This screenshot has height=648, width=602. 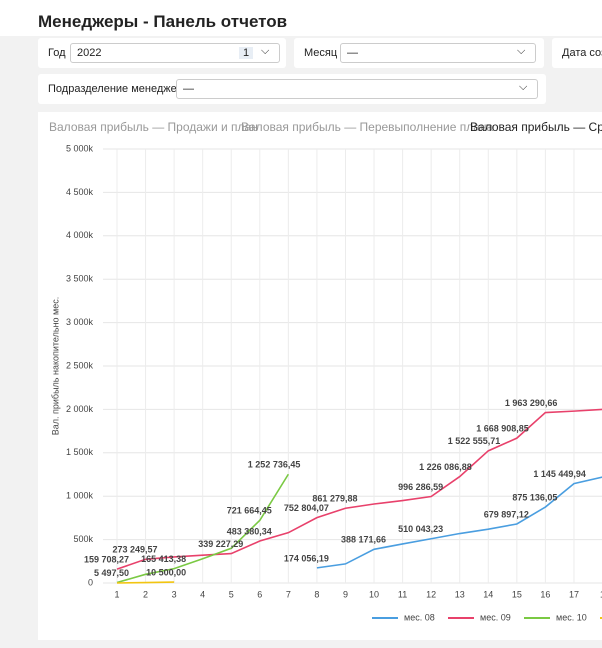 I want to click on y-tick-label: 500k, so click(x=83, y=539).